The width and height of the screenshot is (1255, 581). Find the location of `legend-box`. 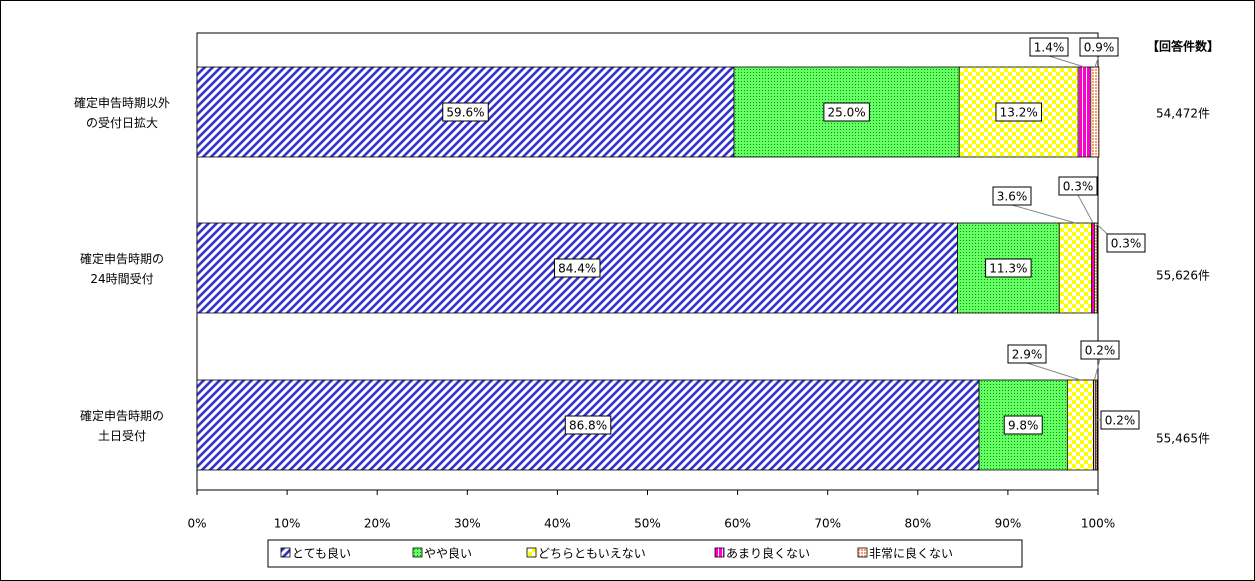

legend-box is located at coordinates (645, 553).